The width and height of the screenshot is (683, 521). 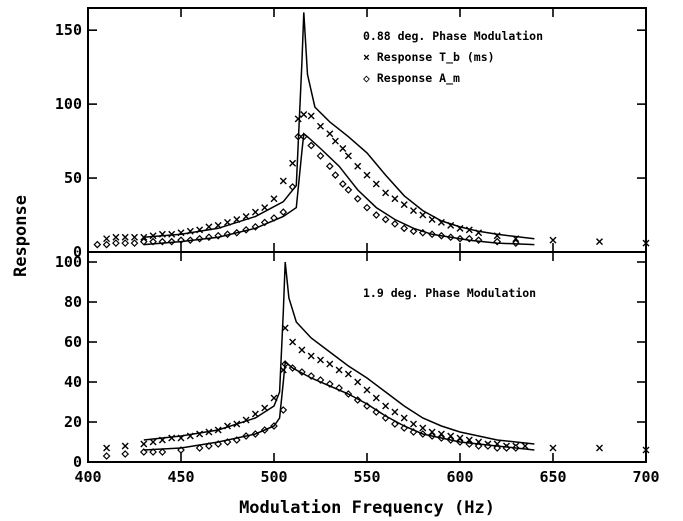 I want to click on top-y-tick-label: 100, so click(x=68, y=104).